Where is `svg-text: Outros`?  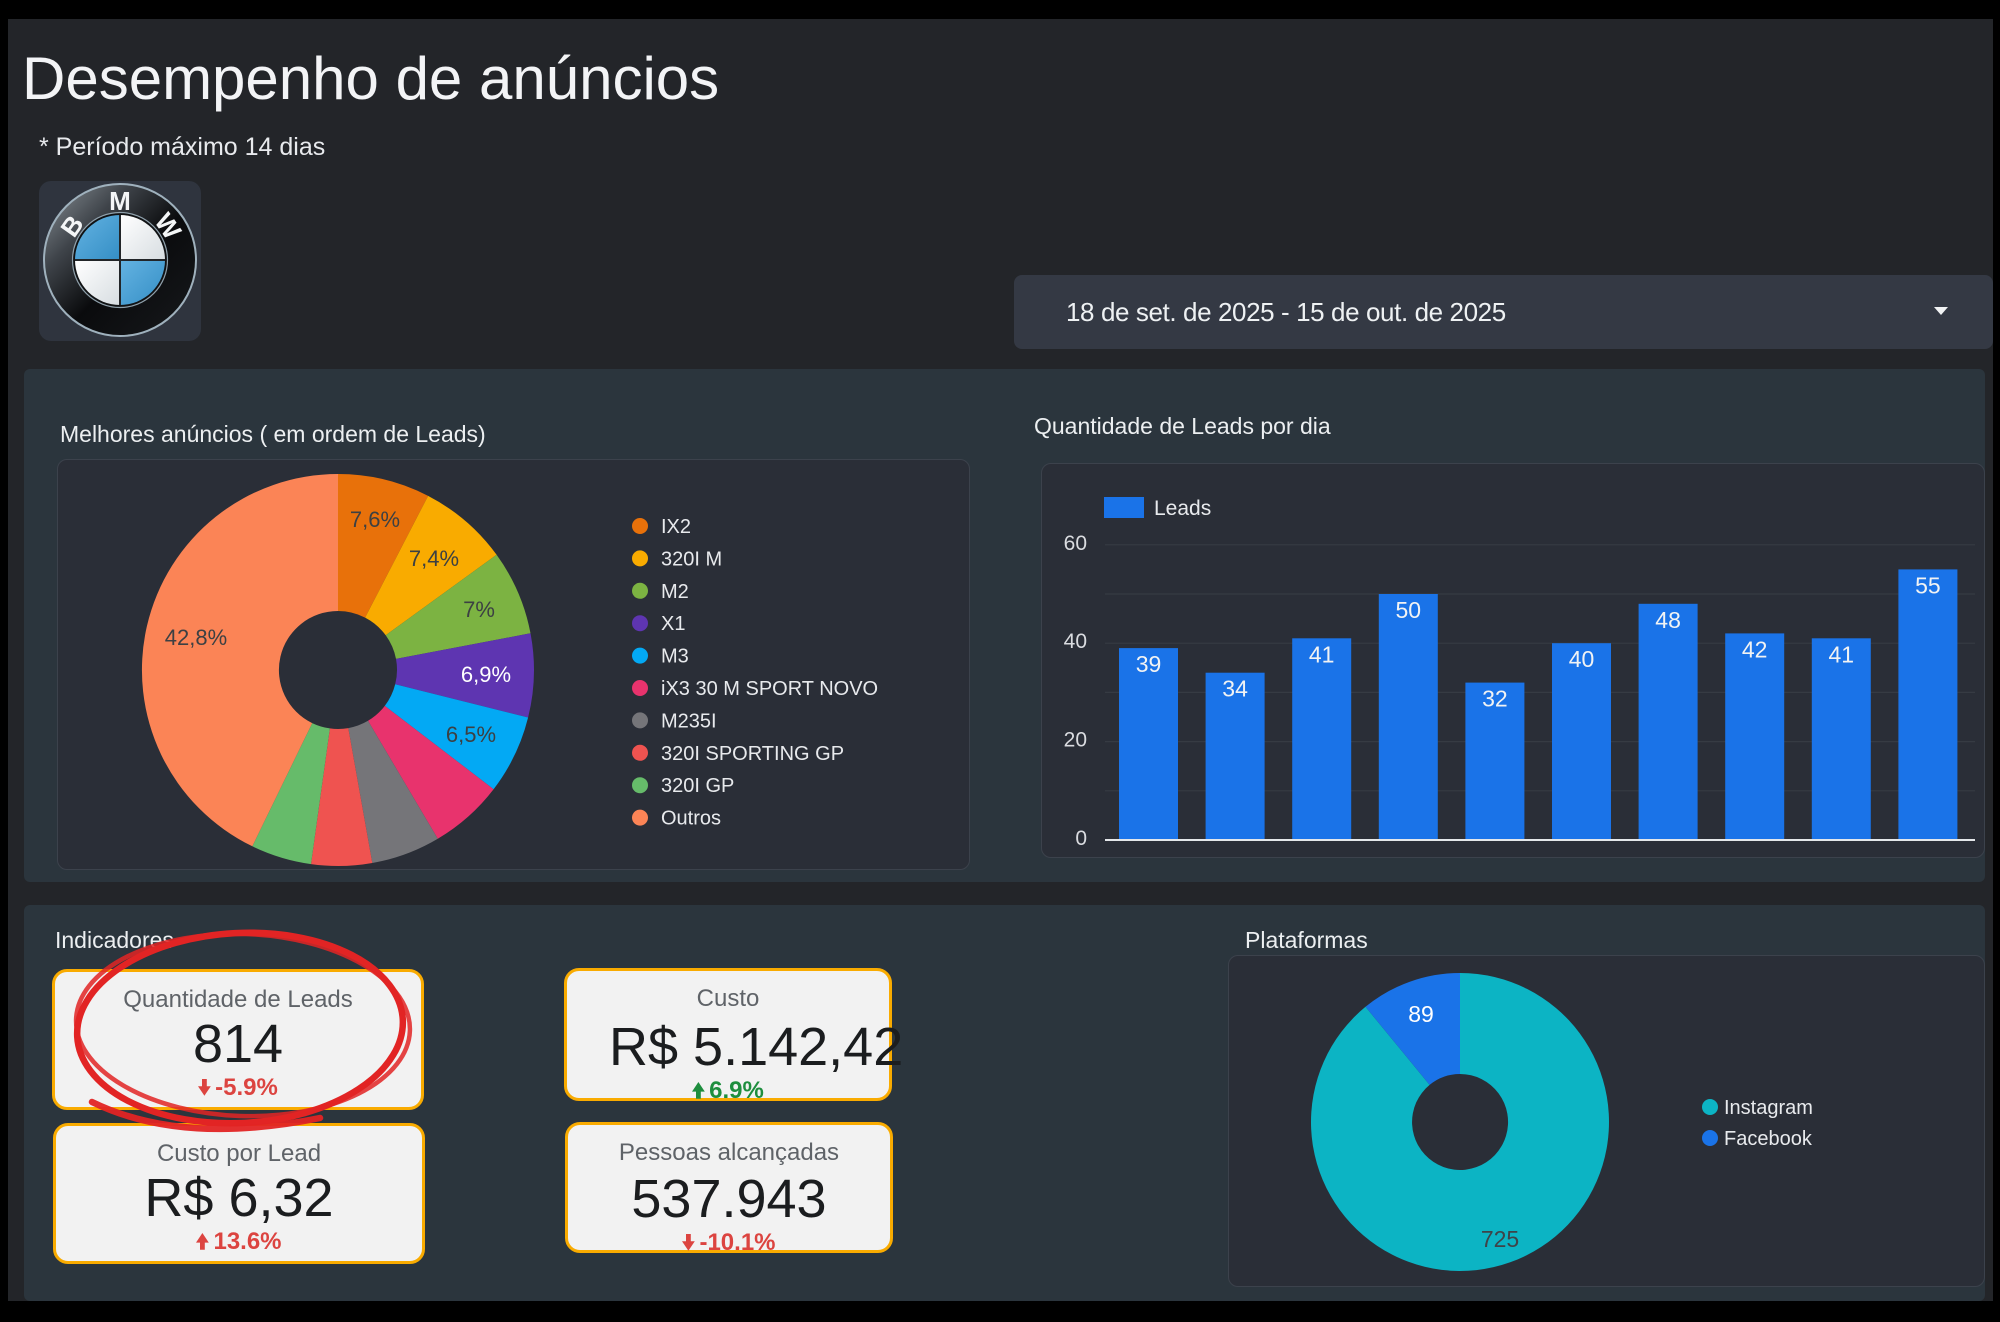 svg-text: Outros is located at coordinates (691, 819).